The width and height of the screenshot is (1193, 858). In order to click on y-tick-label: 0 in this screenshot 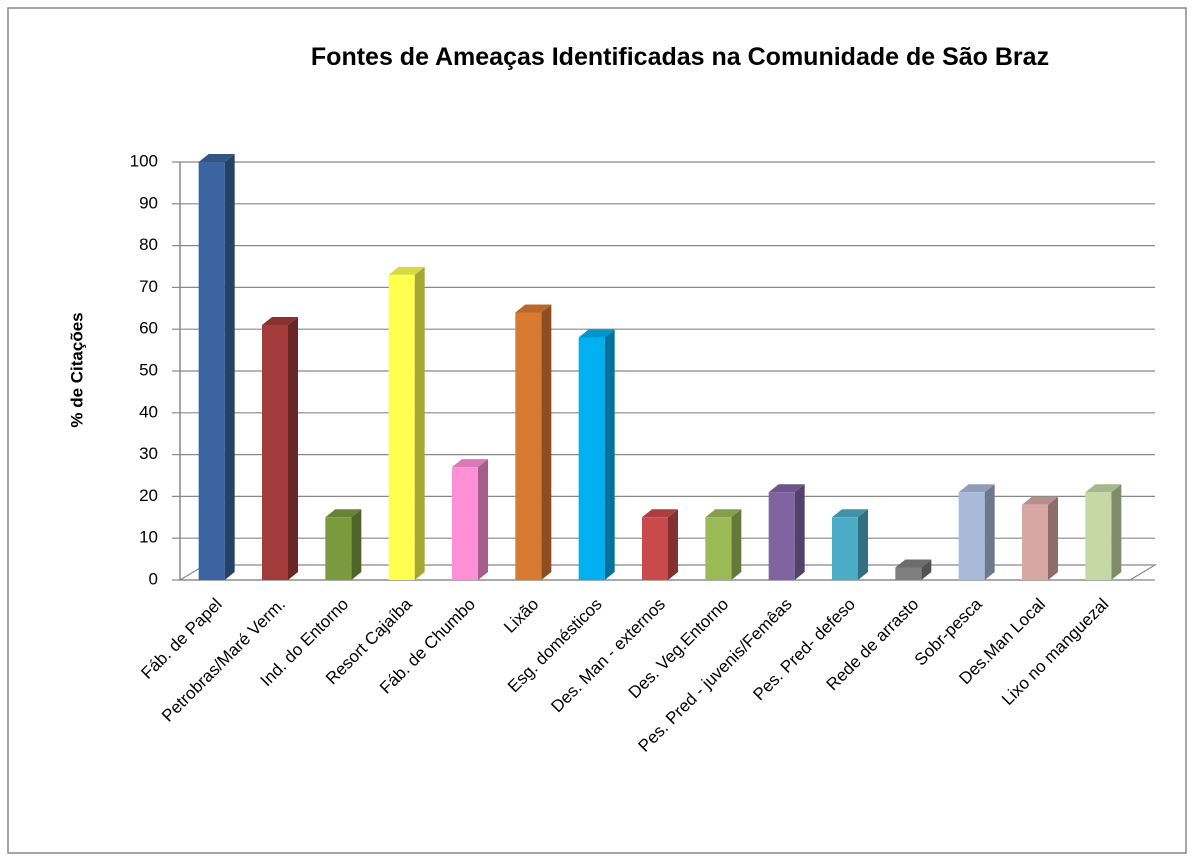, I will do `click(153, 578)`.